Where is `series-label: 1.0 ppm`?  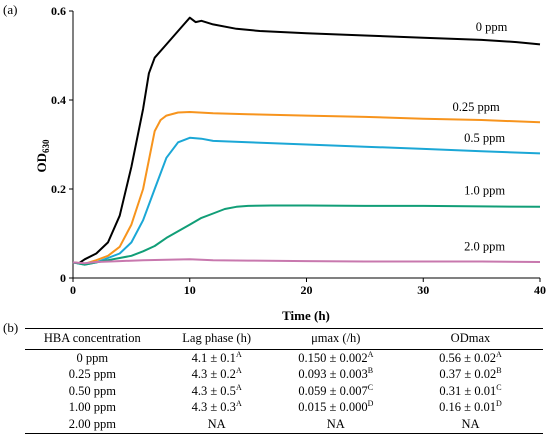
series-label: 1.0 ppm is located at coordinates (484, 190).